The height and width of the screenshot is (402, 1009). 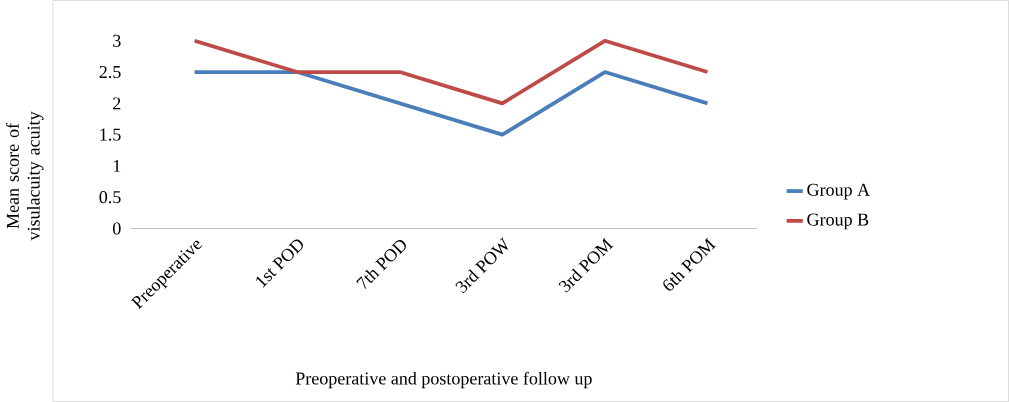 I want to click on y-tick-label: 3, so click(x=117, y=40).